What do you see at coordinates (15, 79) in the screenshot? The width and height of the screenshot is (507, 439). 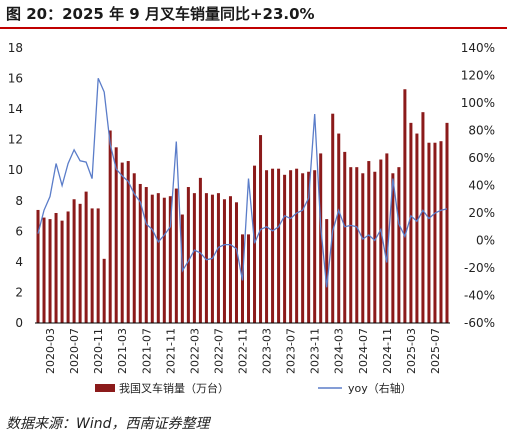 I see `left-tick-label: 16` at bounding box center [15, 79].